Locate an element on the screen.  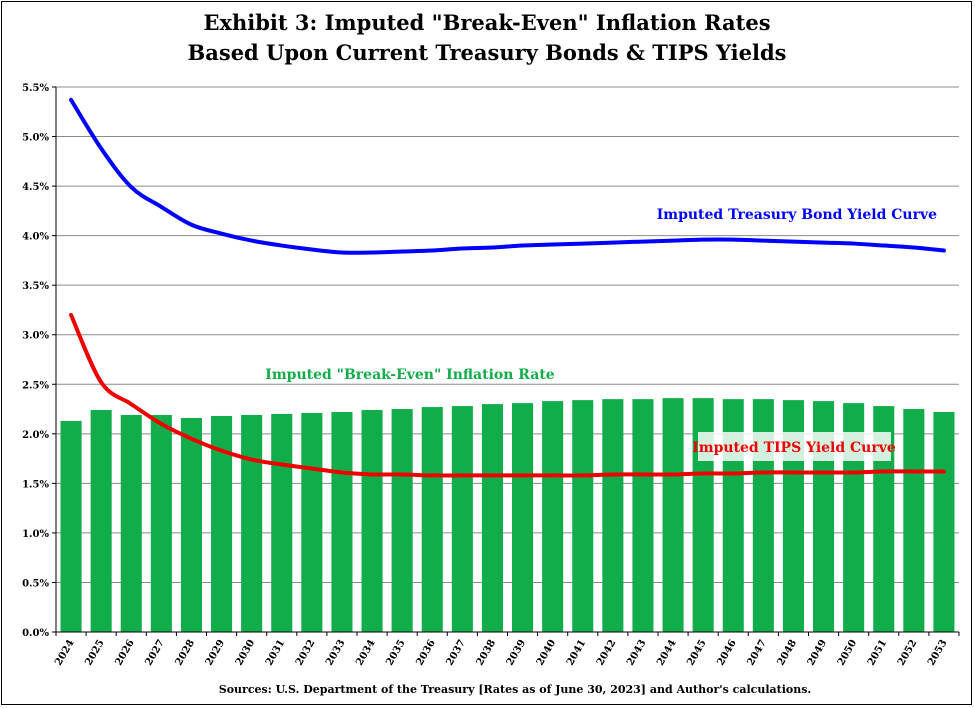
x-tick-label: 2040 is located at coordinates (546, 653).